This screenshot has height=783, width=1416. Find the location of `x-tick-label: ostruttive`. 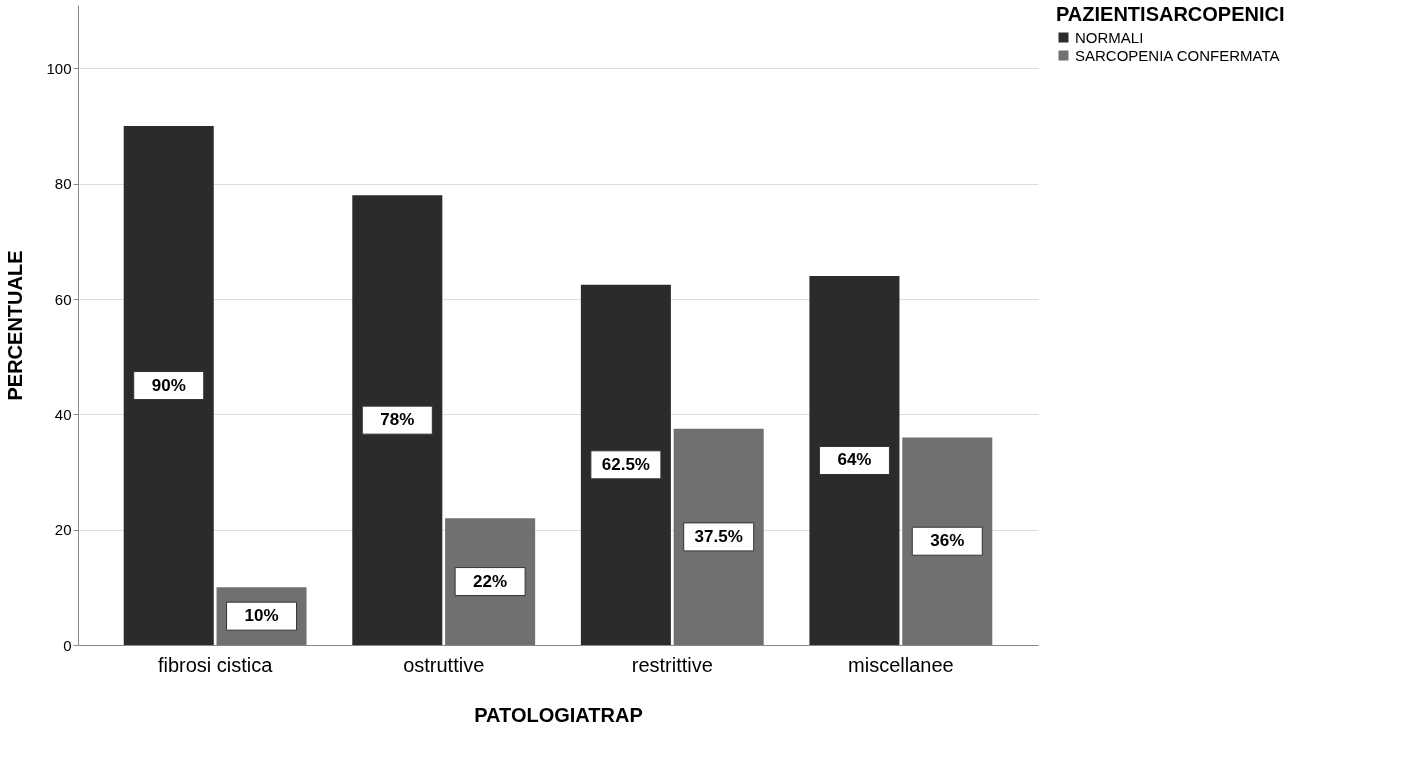

x-tick-label: ostruttive is located at coordinates (444, 664).